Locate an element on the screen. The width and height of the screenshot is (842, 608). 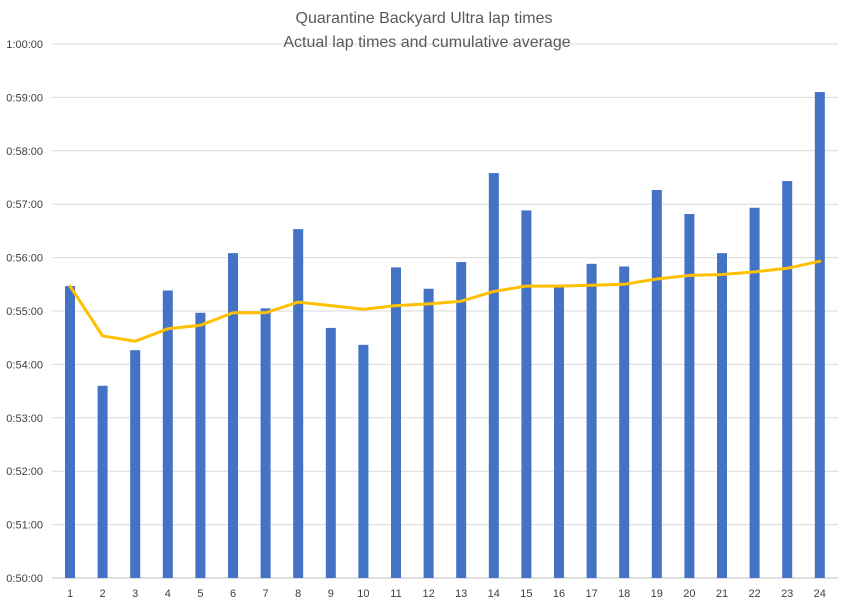
x-tick-label: 10 is located at coordinates (363, 594).